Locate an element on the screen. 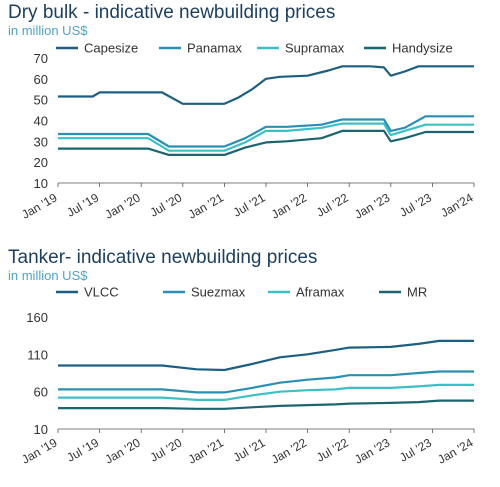 The height and width of the screenshot is (487, 500). tanker-x-tick-label-3: Jul '20 is located at coordinates (166, 449).